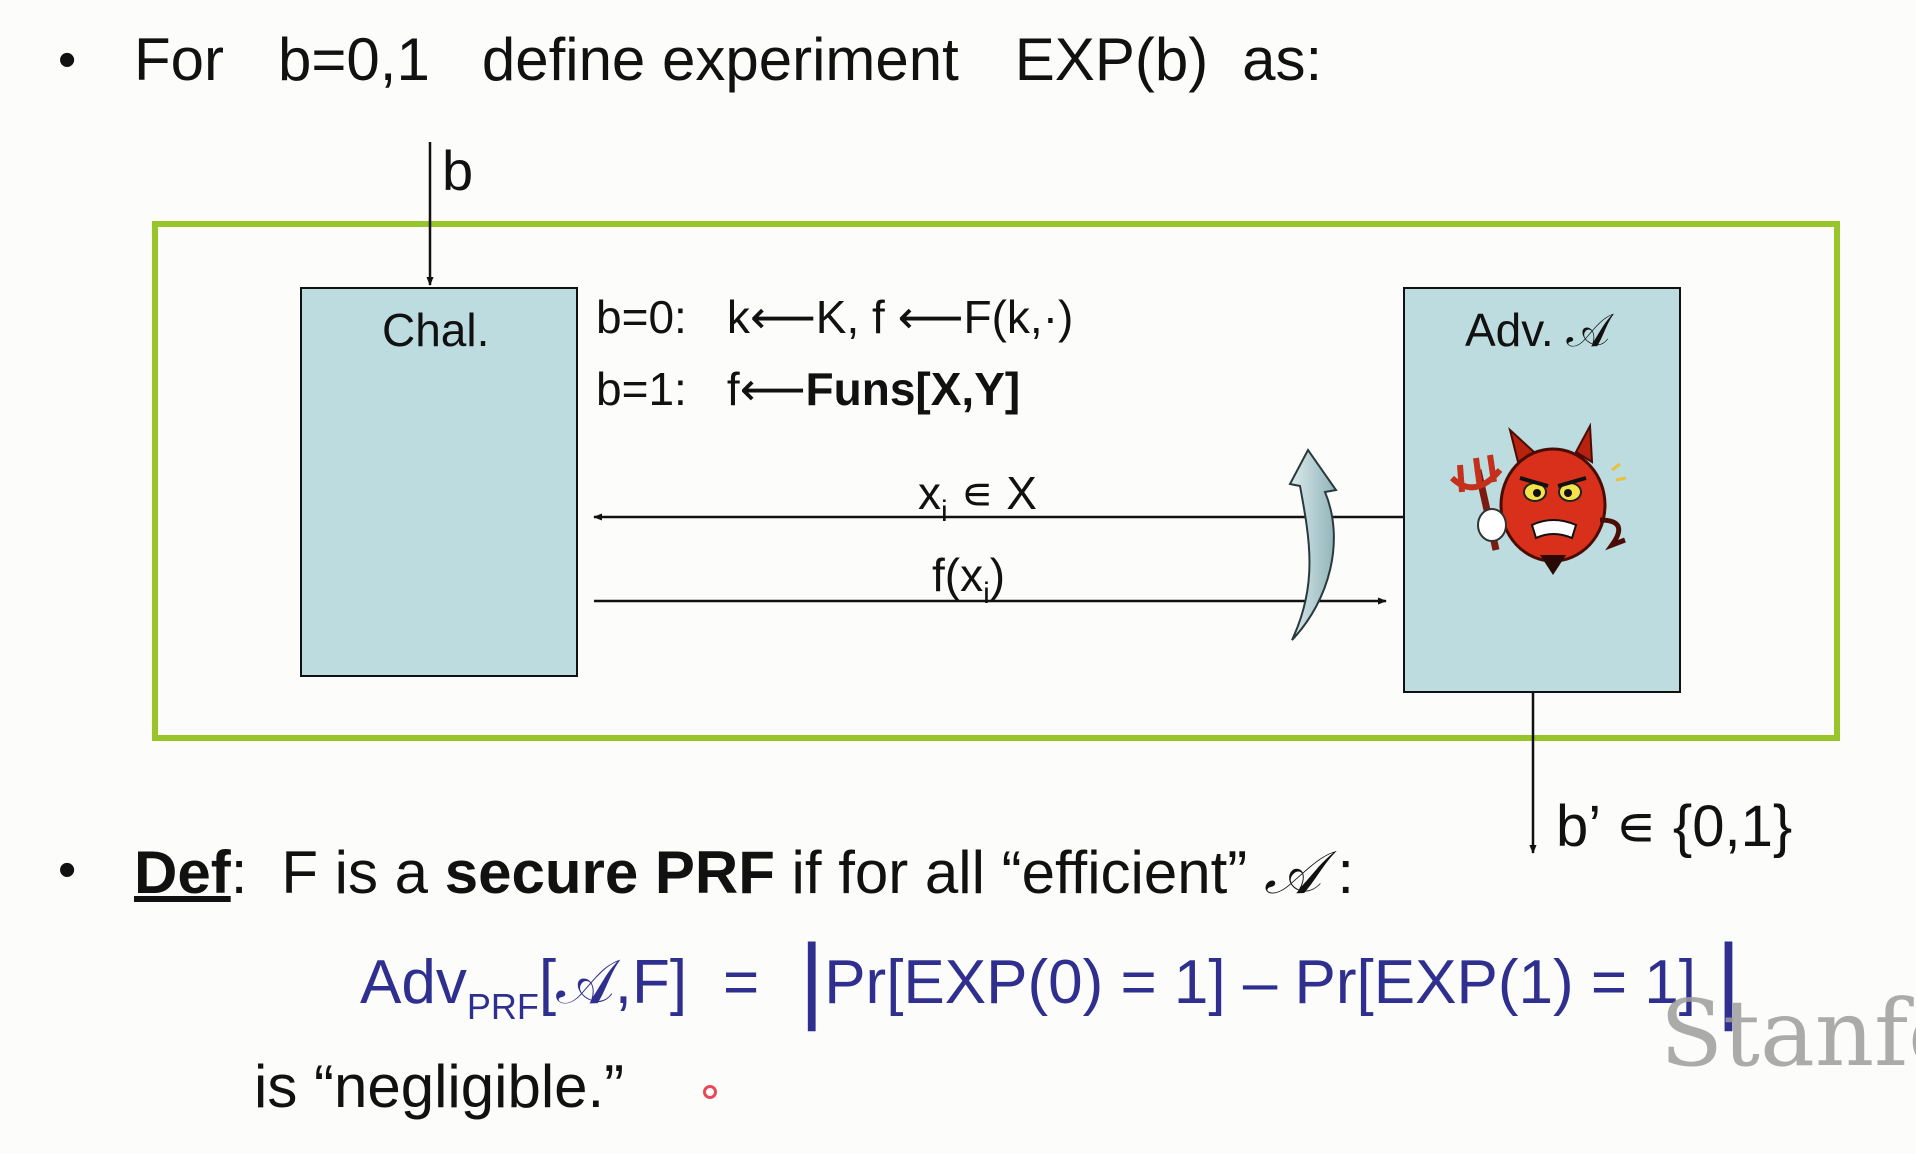  I want to click on response-label-rest: ), so click(997, 575).